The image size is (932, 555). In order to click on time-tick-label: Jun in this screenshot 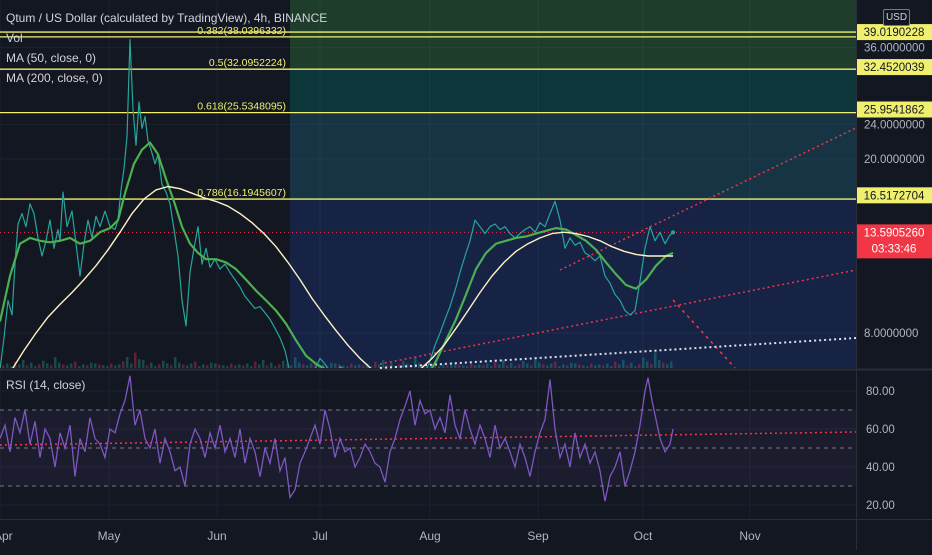, I will do `click(216, 536)`.